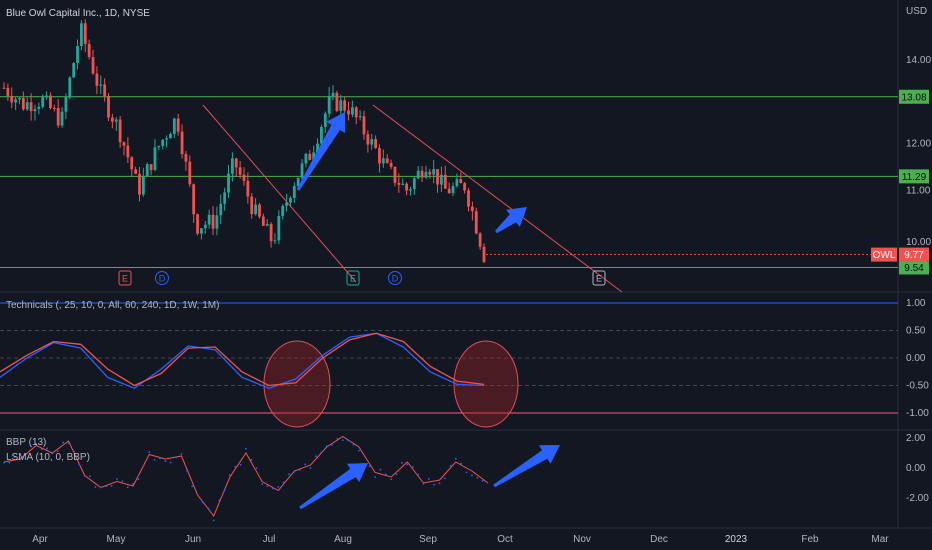 This screenshot has height=550, width=932. What do you see at coordinates (917, 386) in the screenshot?
I see `technicals-tick-label: -0.50` at bounding box center [917, 386].